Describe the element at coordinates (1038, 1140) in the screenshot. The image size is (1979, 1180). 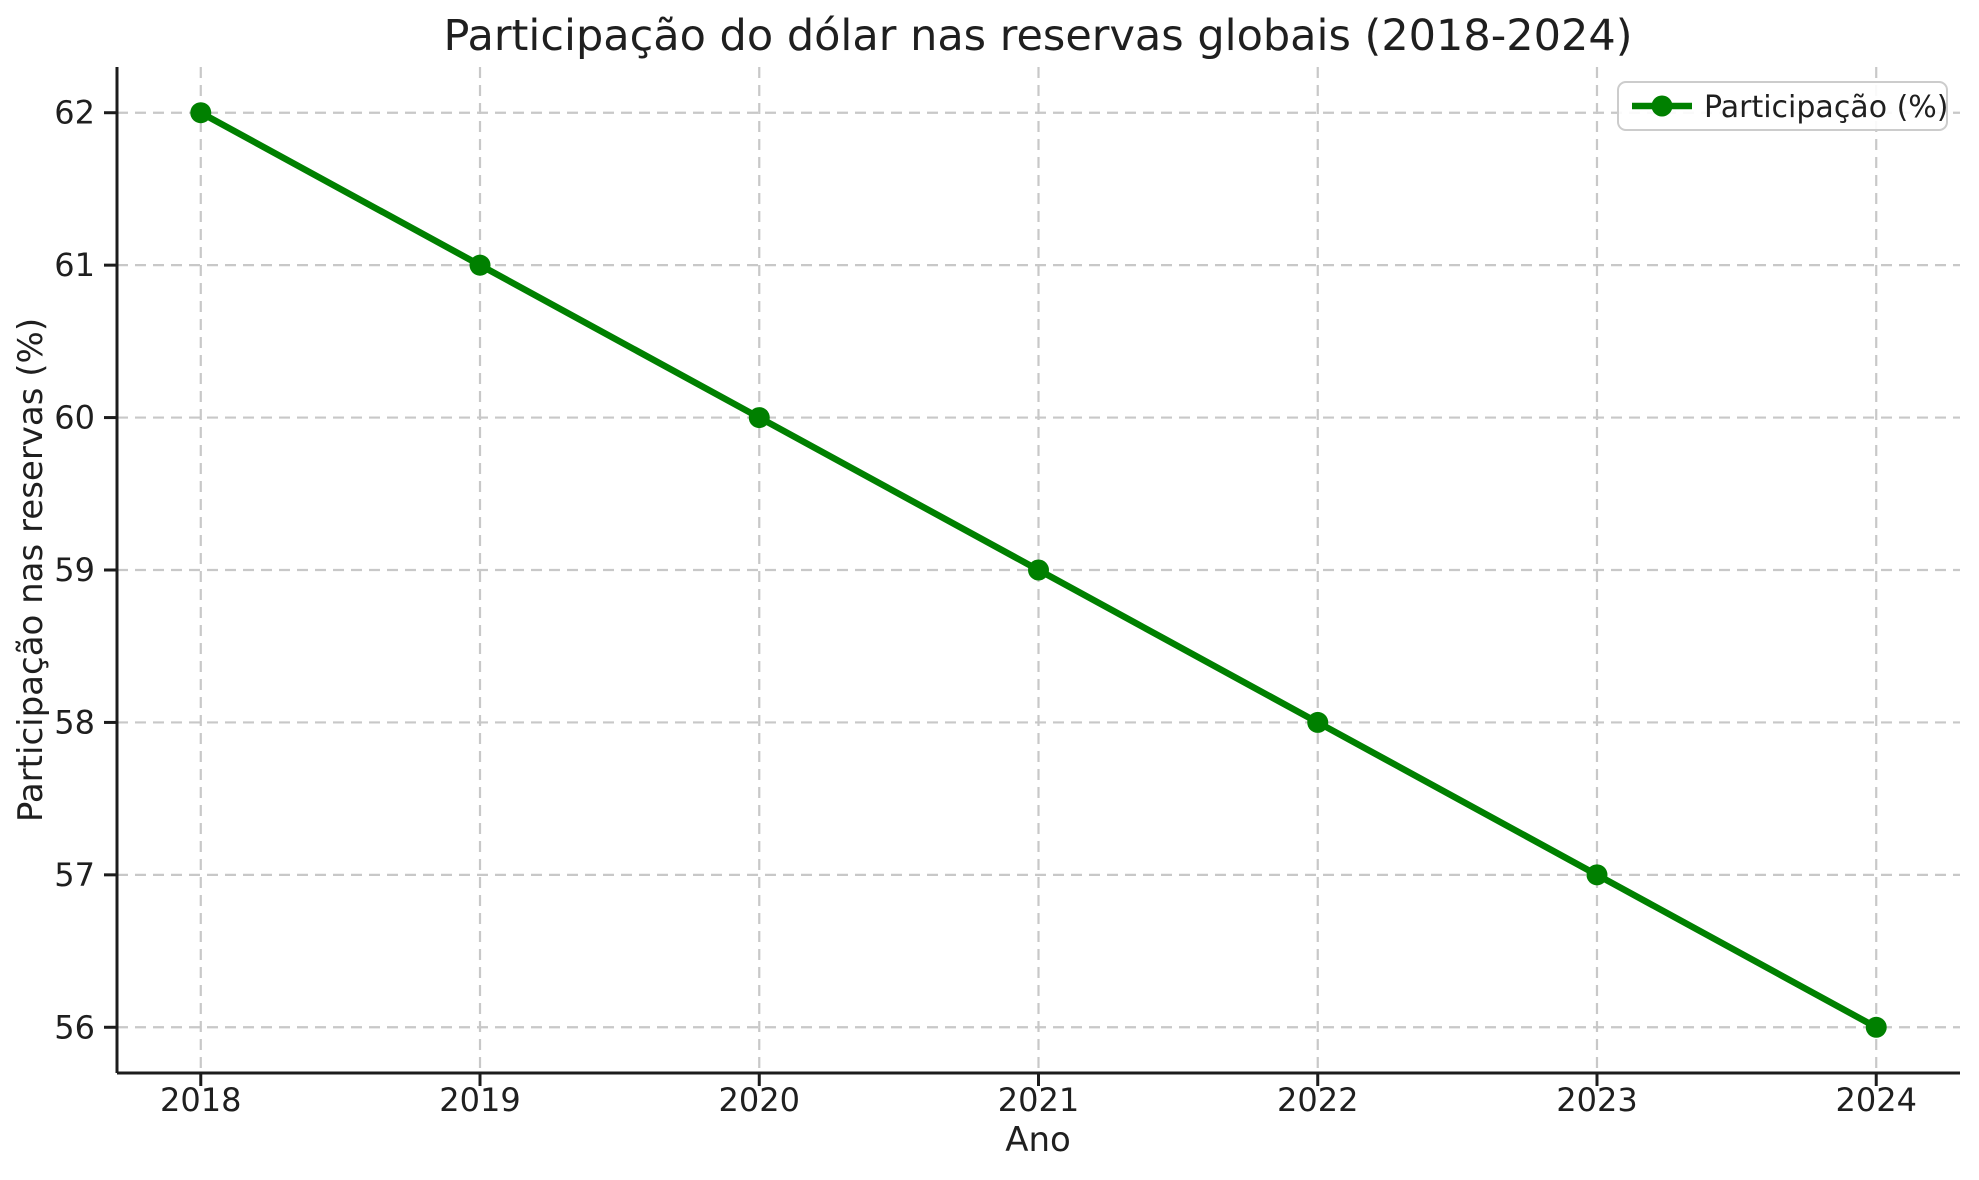
I see `x-axis-label: Ano` at that location.